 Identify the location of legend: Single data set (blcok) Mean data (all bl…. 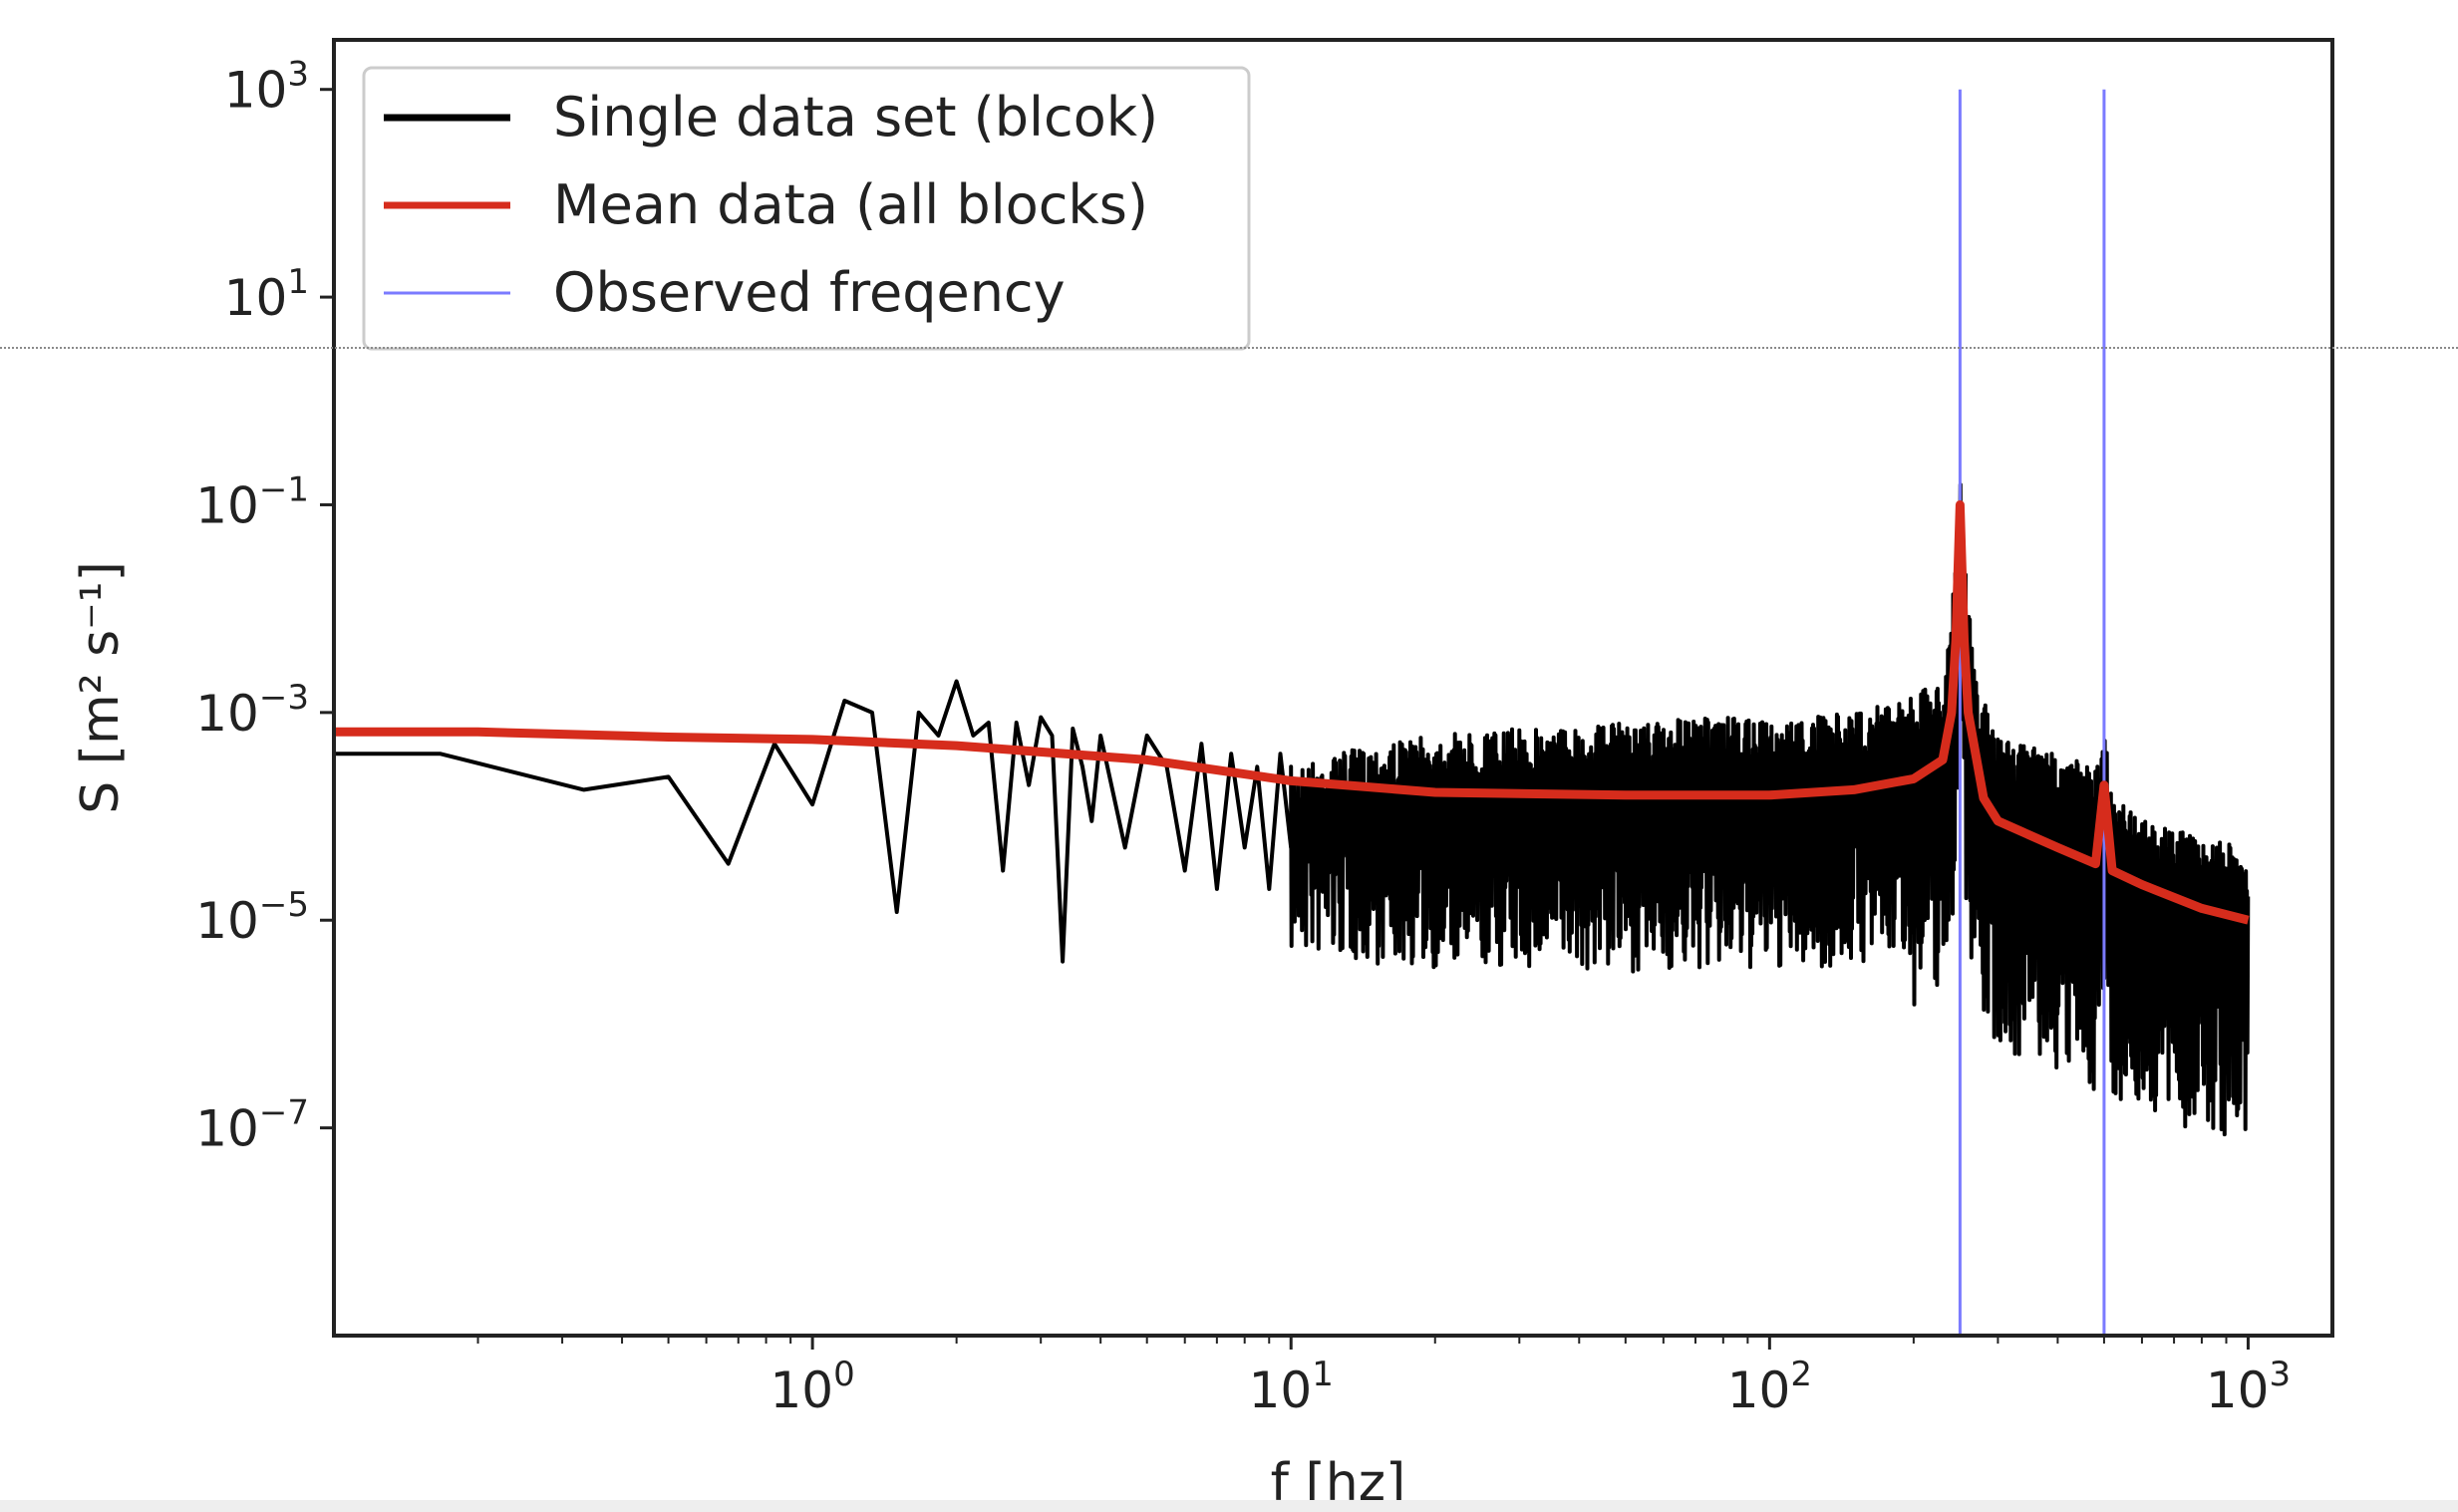
(806, 208).